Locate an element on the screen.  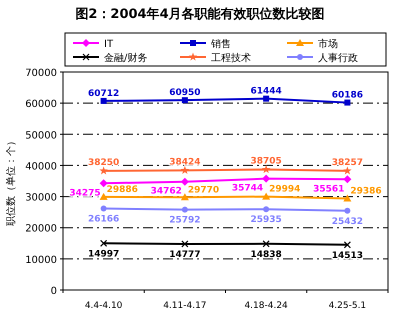
data-label: 60186 is located at coordinates (348, 95).